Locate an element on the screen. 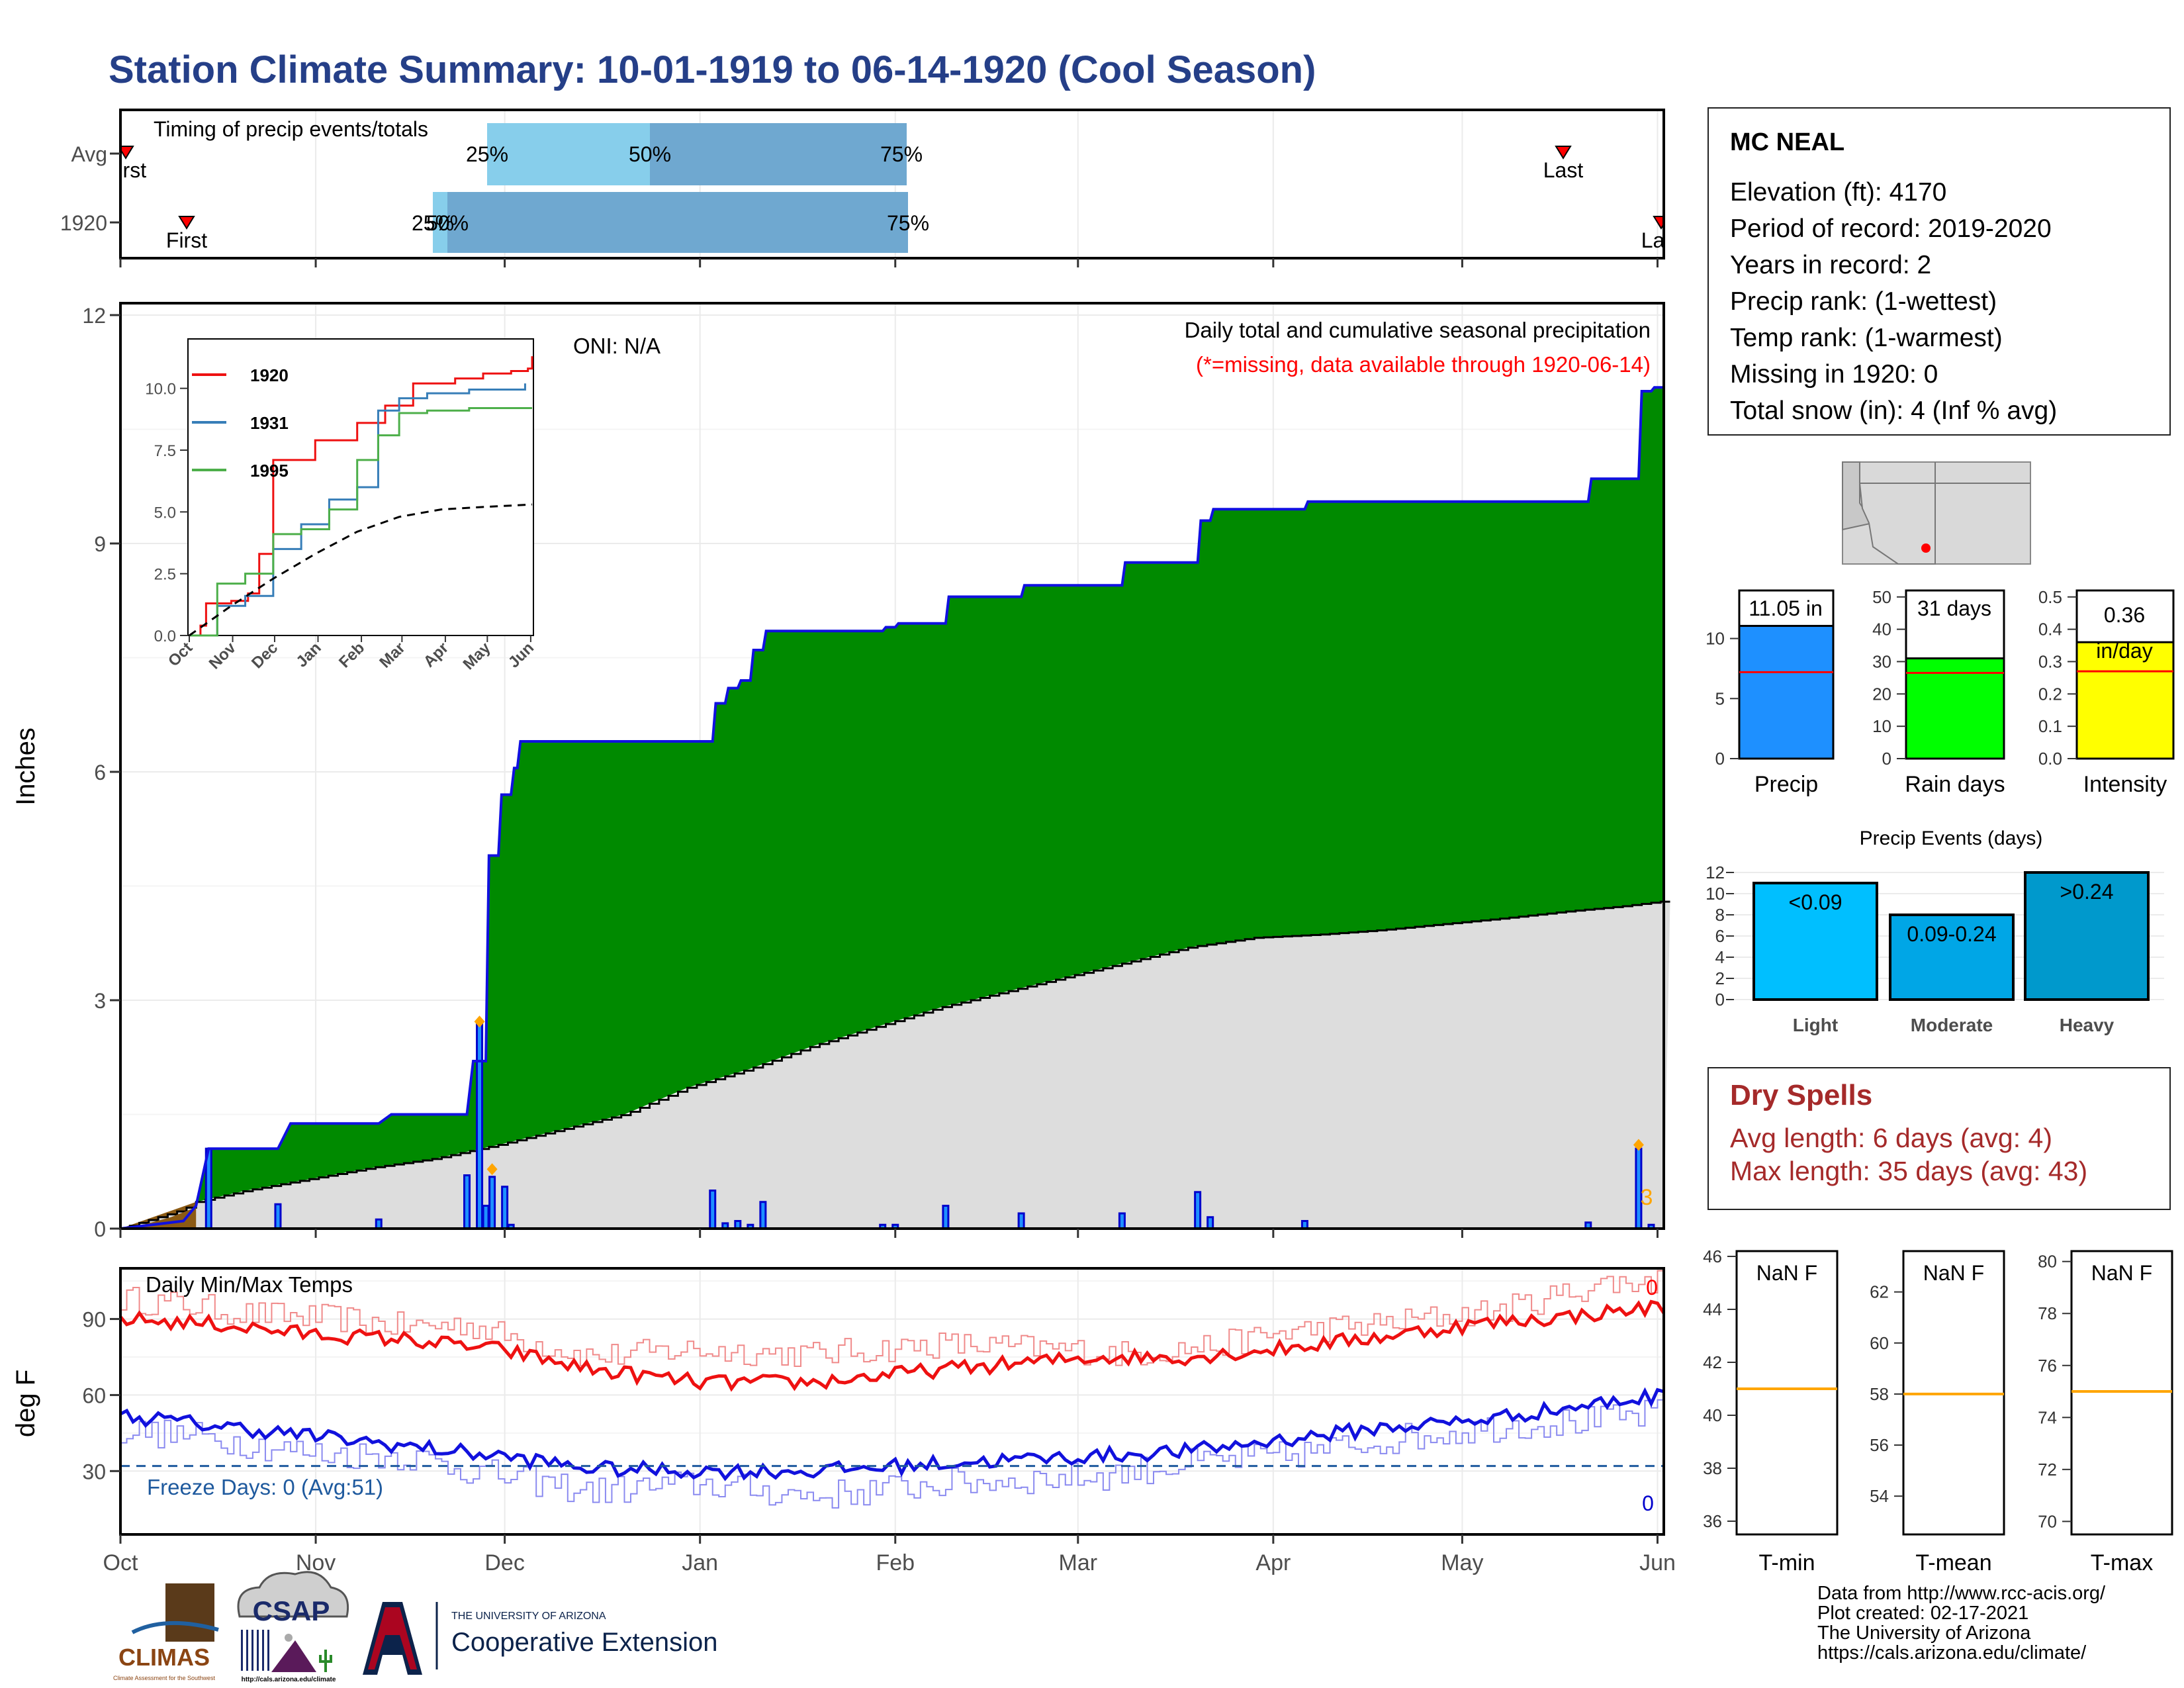 This screenshot has height=1688, width=2184. temp-bar-category: T-mean is located at coordinates (1953, 1562).